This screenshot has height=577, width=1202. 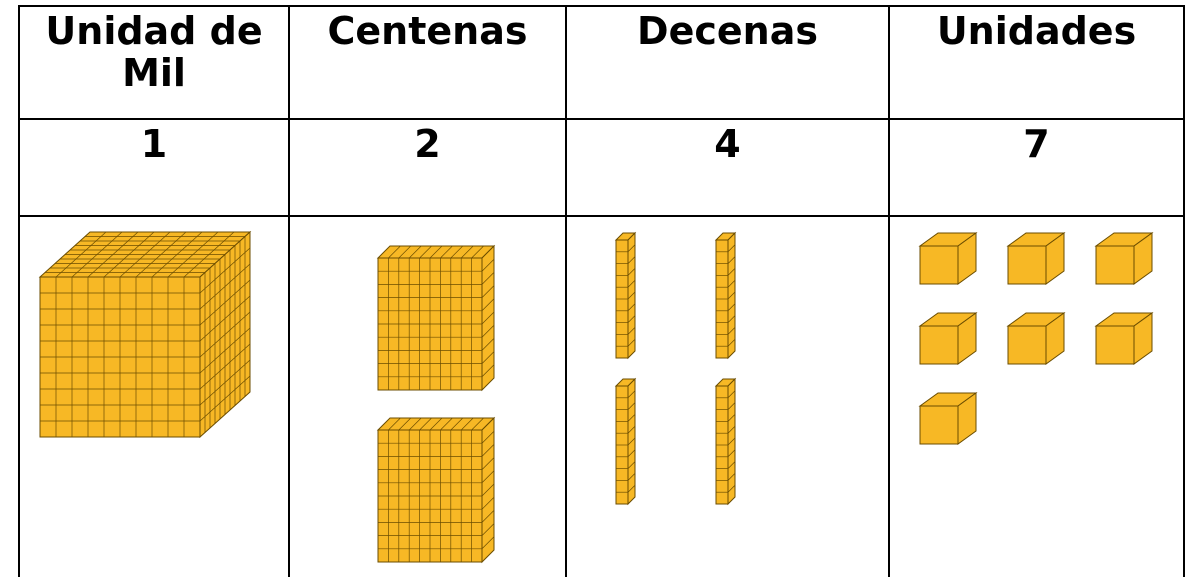 What do you see at coordinates (427, 62) in the screenshot?
I see `header-cell: Centenas` at bounding box center [427, 62].